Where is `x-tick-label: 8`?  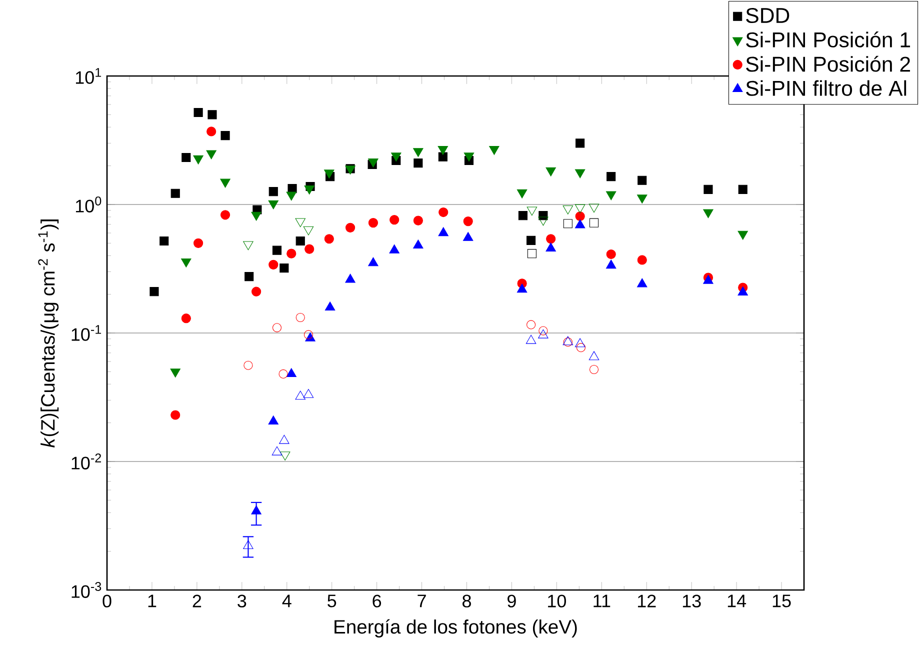
x-tick-label: 8 is located at coordinates (466, 601).